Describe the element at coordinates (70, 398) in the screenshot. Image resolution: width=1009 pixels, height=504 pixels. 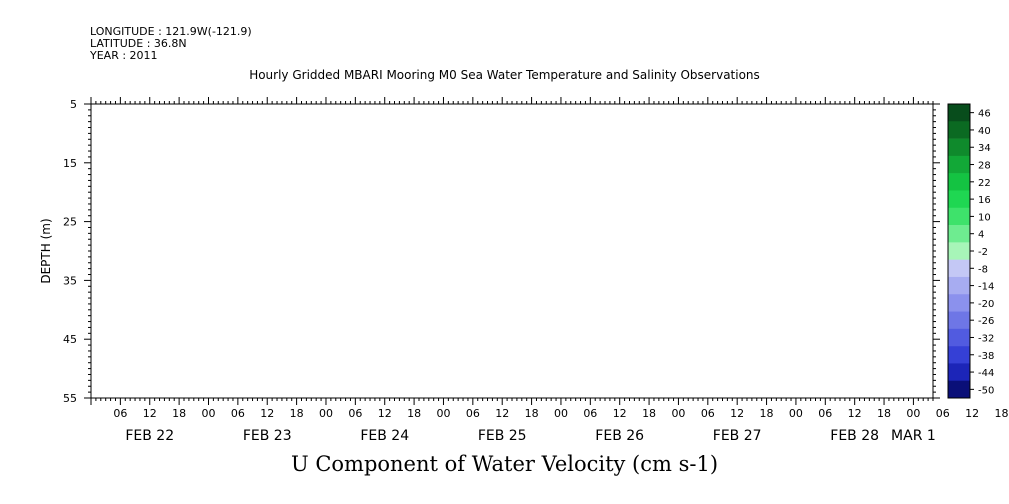
I see `y-tick-label: 55` at that location.